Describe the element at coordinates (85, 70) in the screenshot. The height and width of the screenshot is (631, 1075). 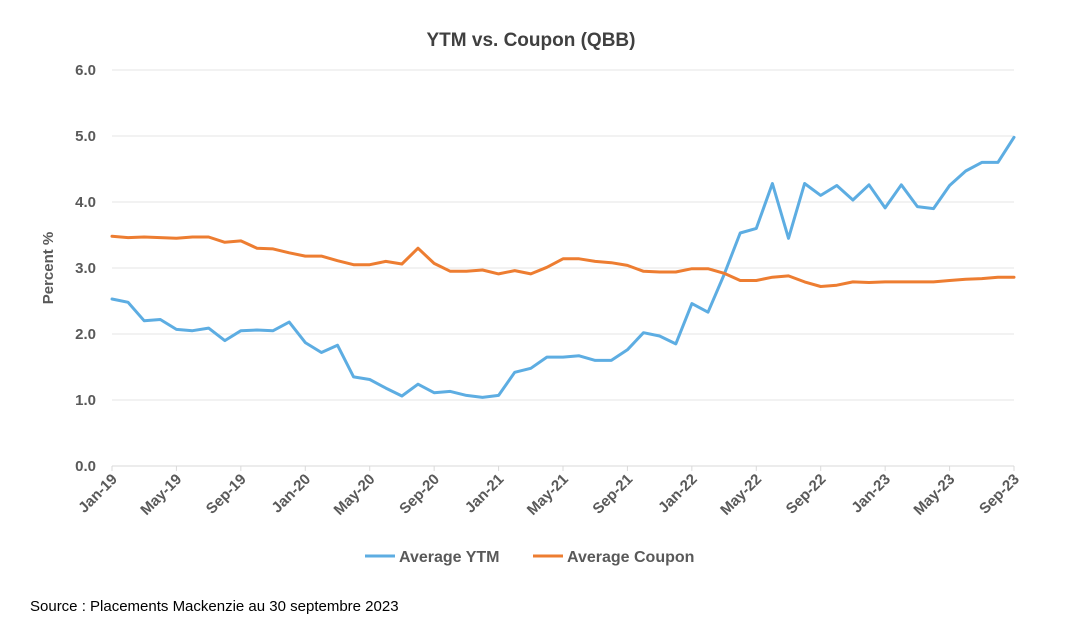
I see `y-tick-label: 6.0` at that location.